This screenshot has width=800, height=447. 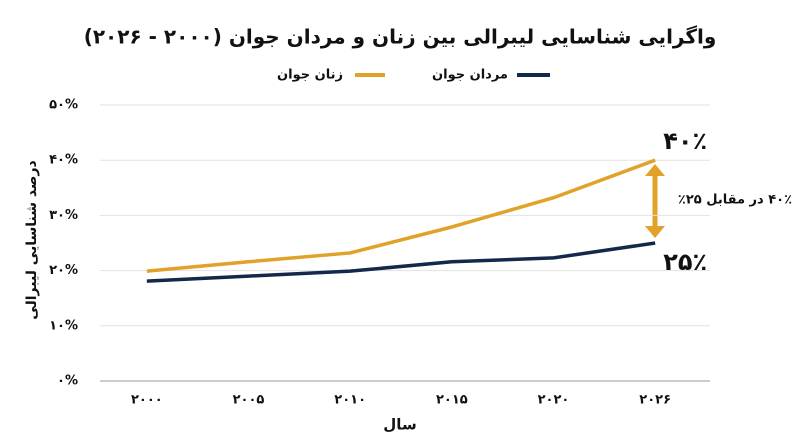 I want to click on y-tick-label: ۳۰%, so click(x=63, y=215).